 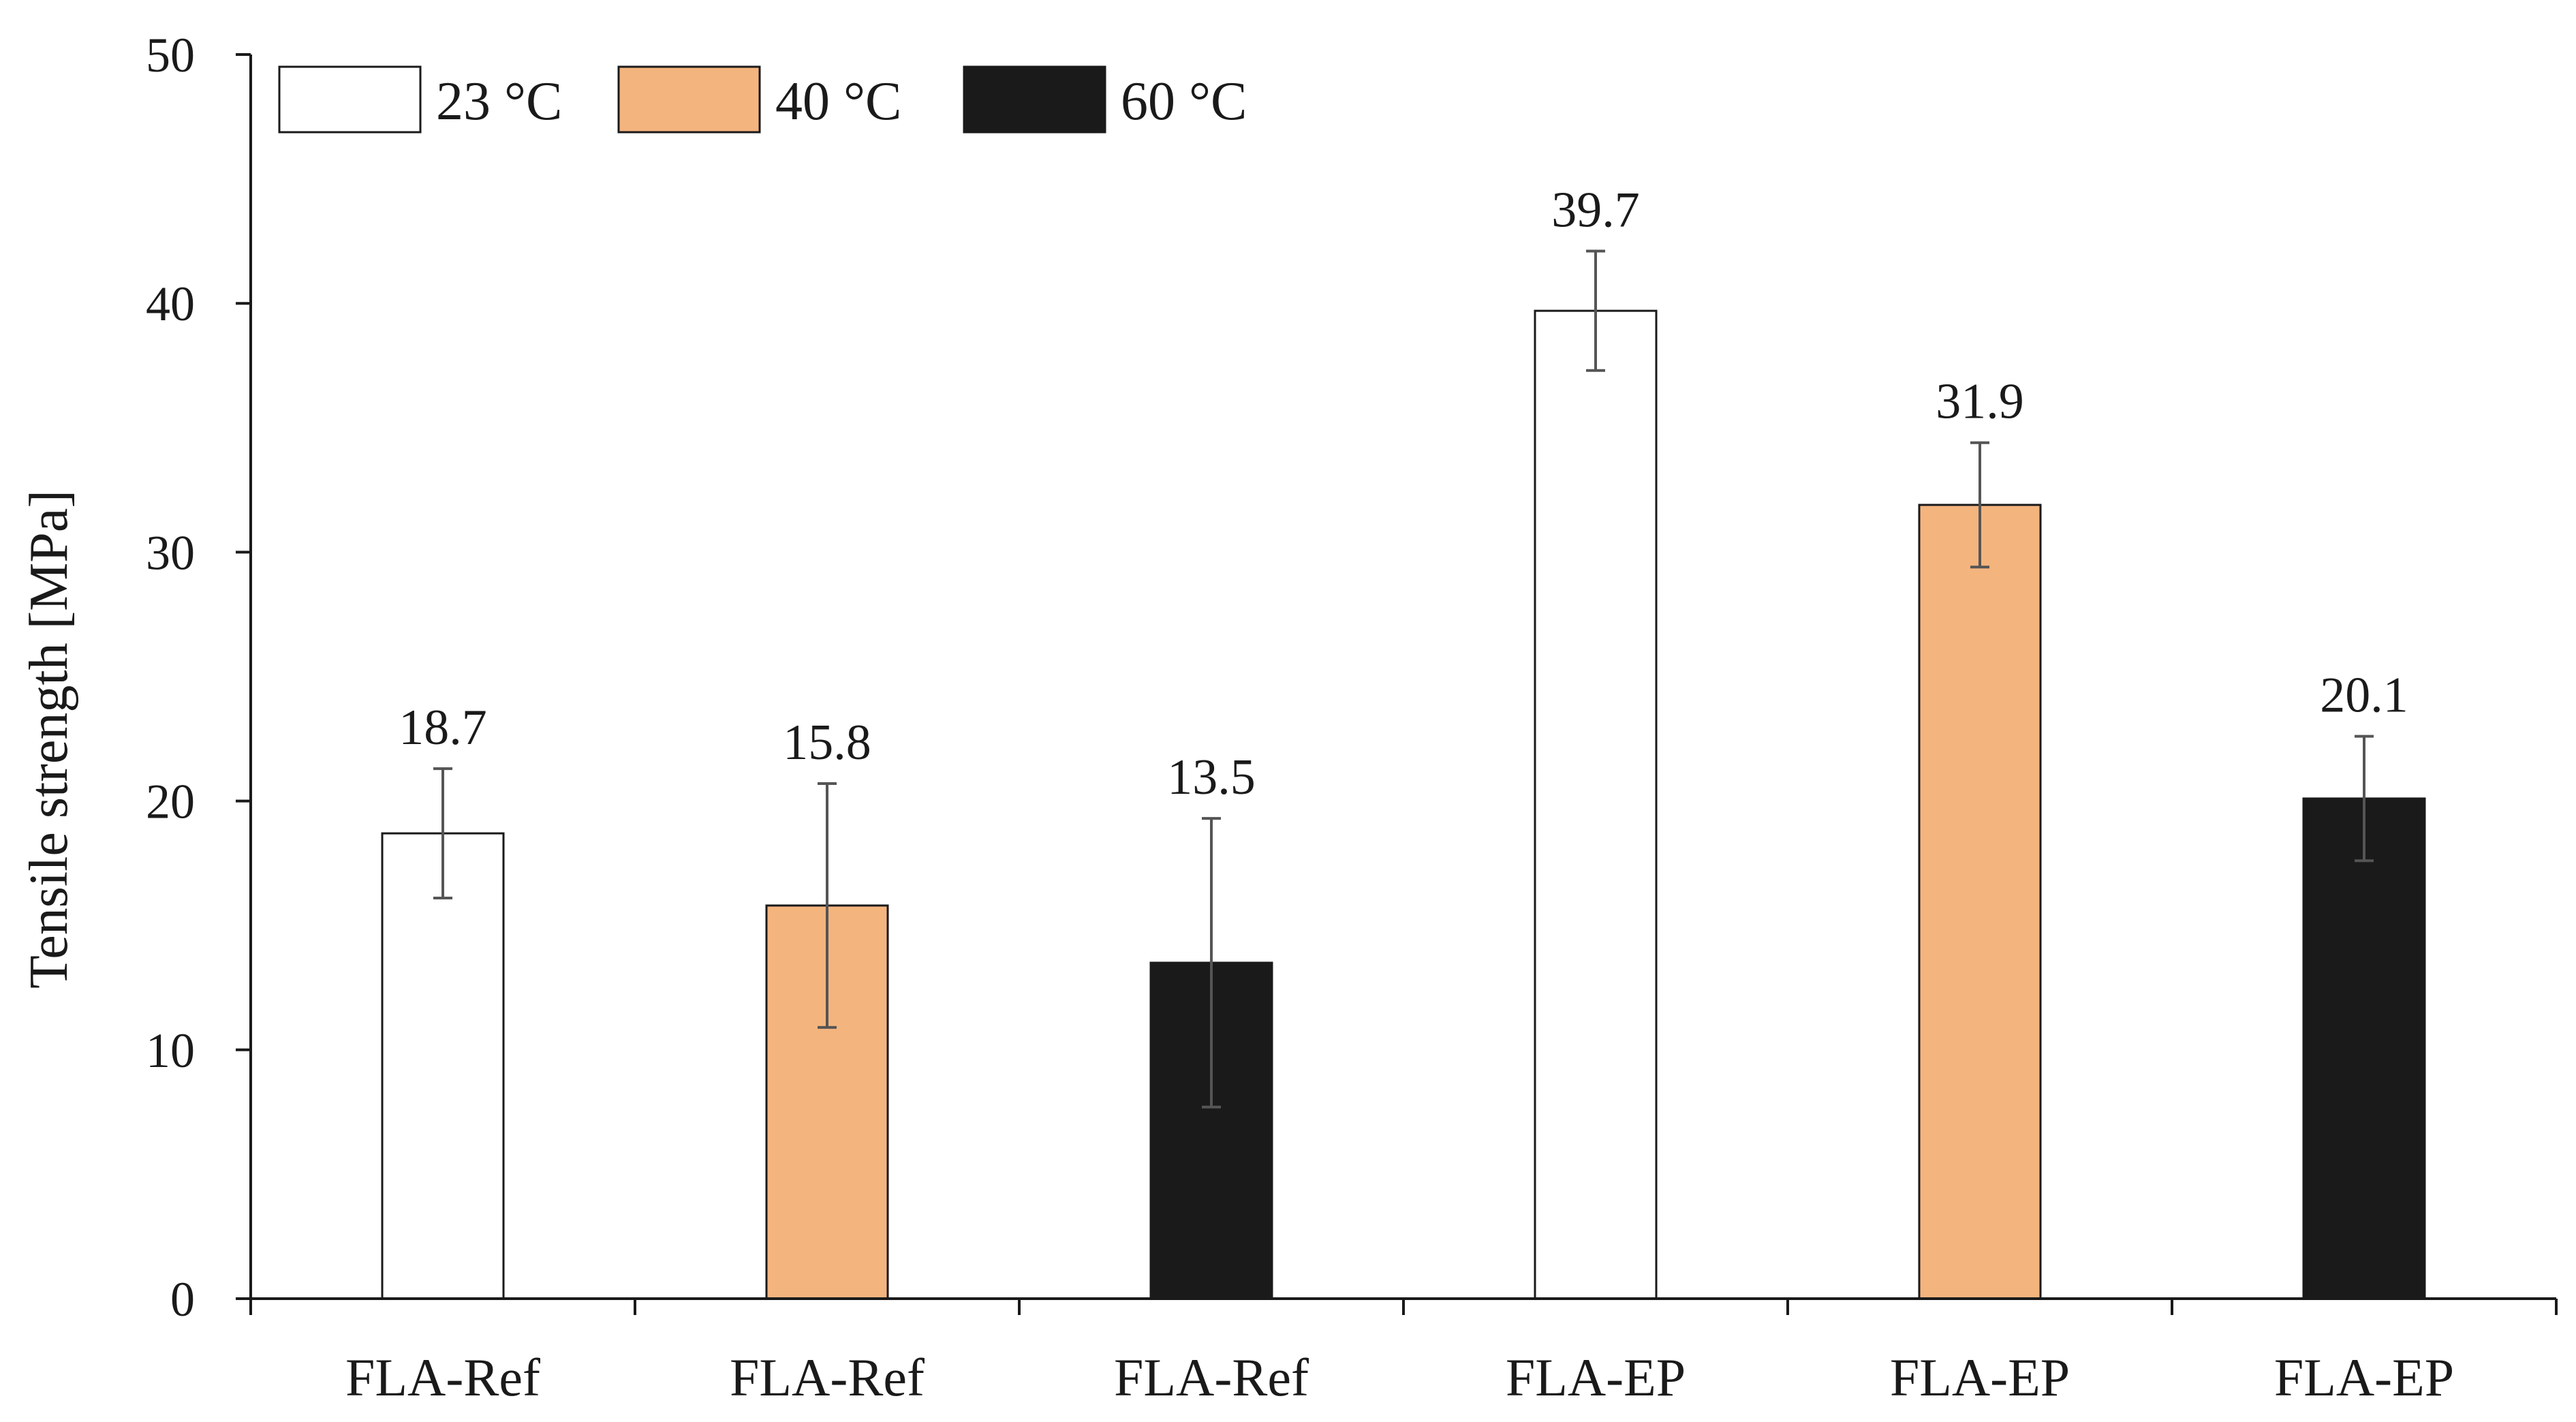 I want to click on data-label: 31.9, so click(x=1980, y=402).